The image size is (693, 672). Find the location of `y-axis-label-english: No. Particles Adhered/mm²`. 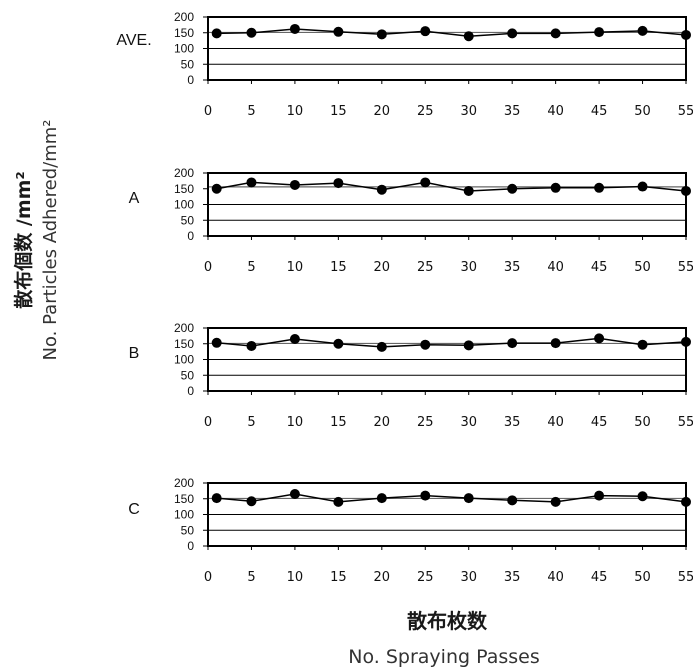

y-axis-label-english: No. Particles Adhered/mm² is located at coordinates (50, 240).